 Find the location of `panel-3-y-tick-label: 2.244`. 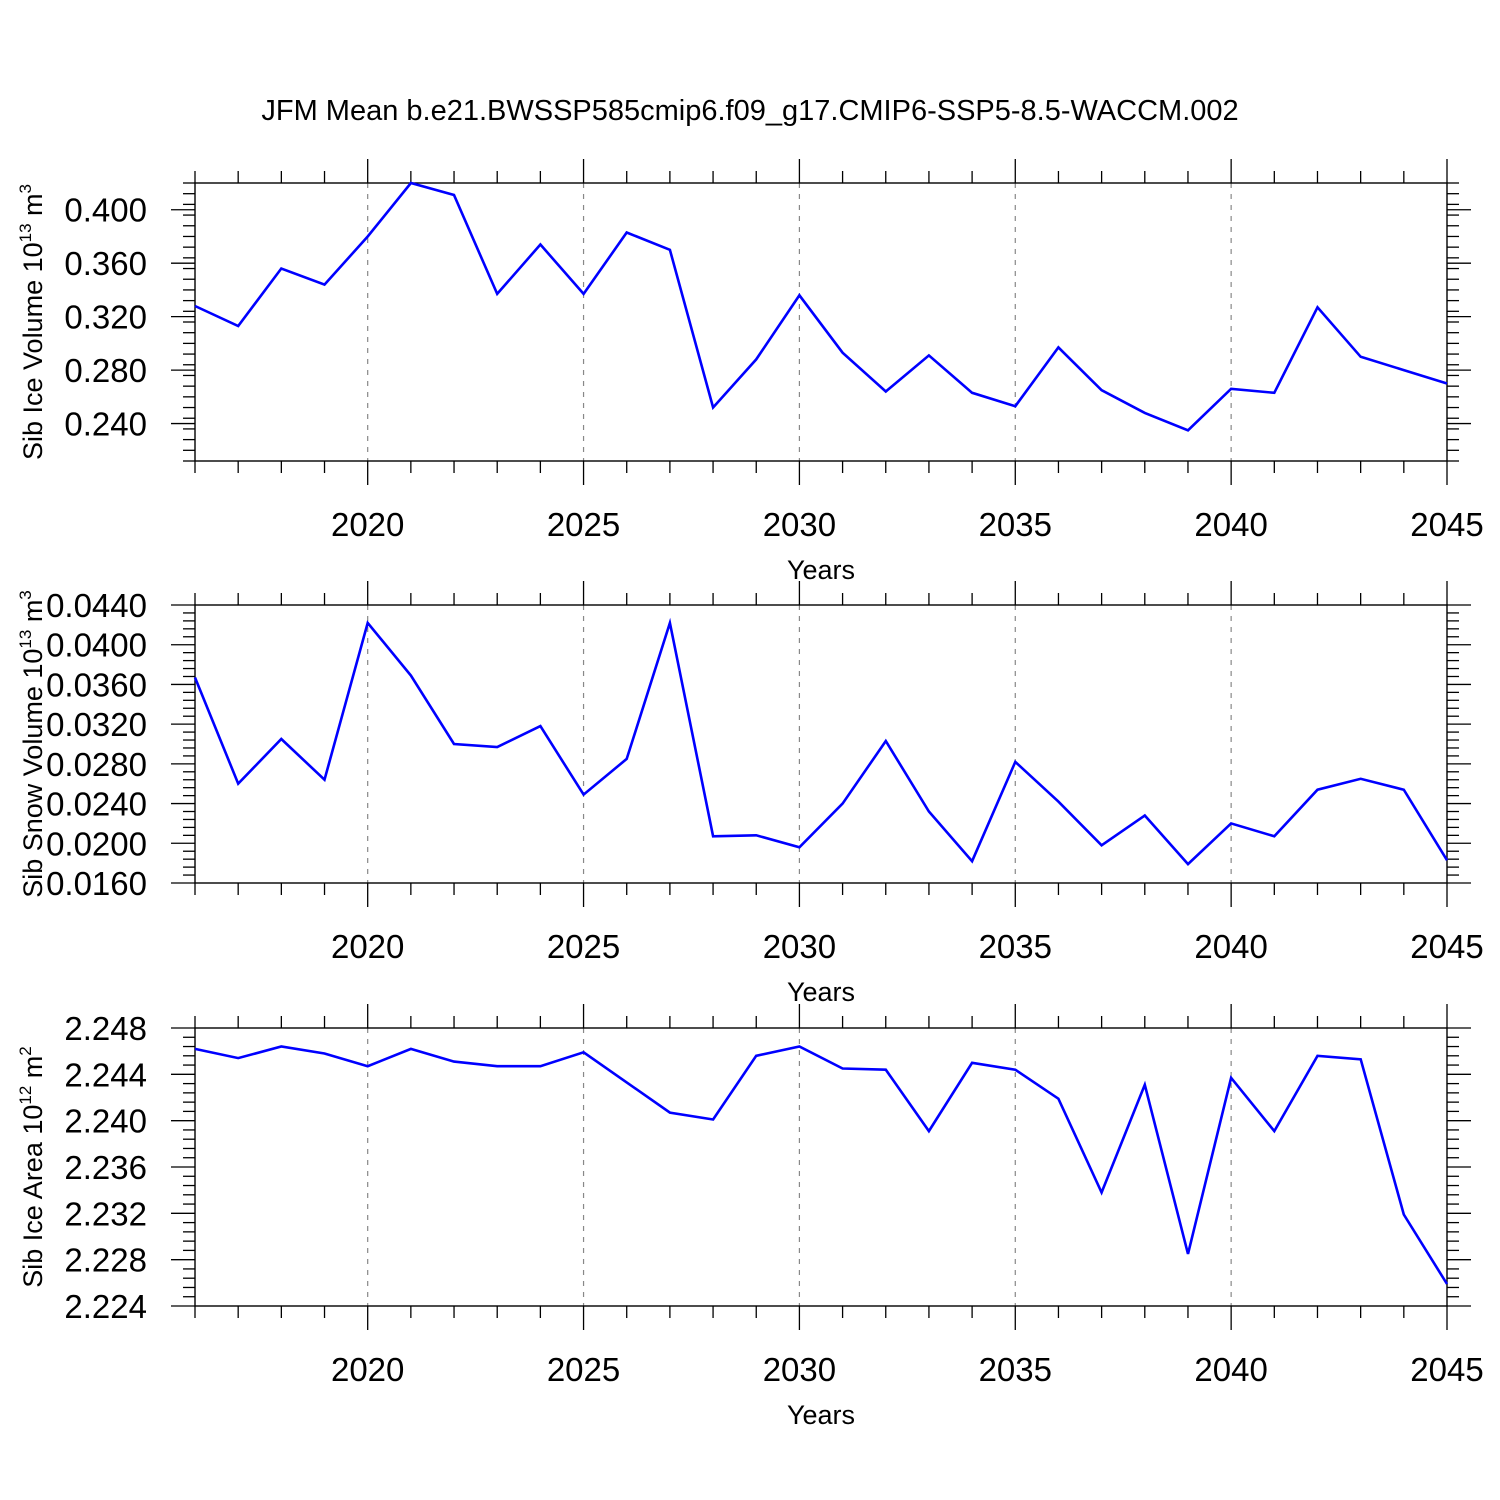

panel-3-y-tick-label: 2.244 is located at coordinates (105, 1074).